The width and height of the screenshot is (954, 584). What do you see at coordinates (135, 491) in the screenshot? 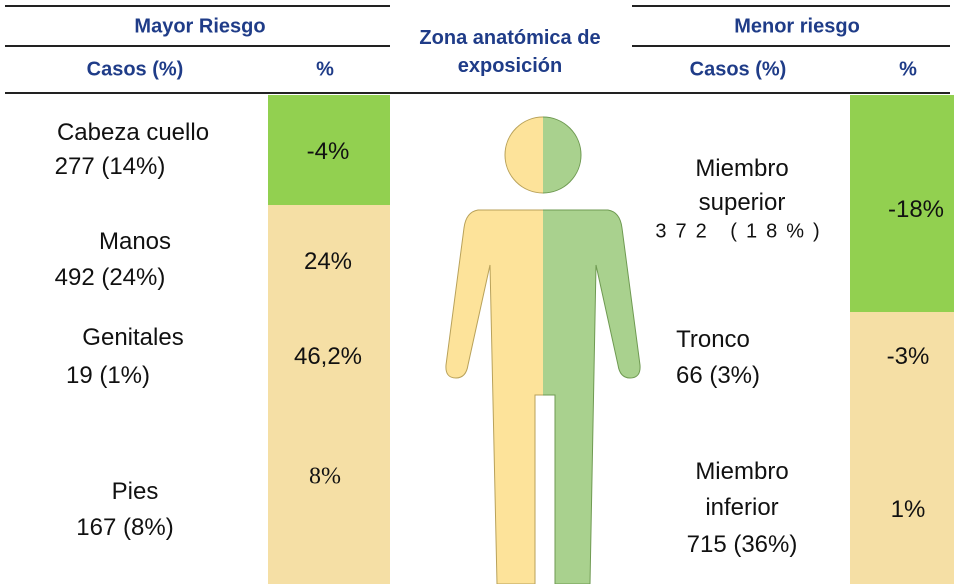
I see `zone: Pies` at bounding box center [135, 491].